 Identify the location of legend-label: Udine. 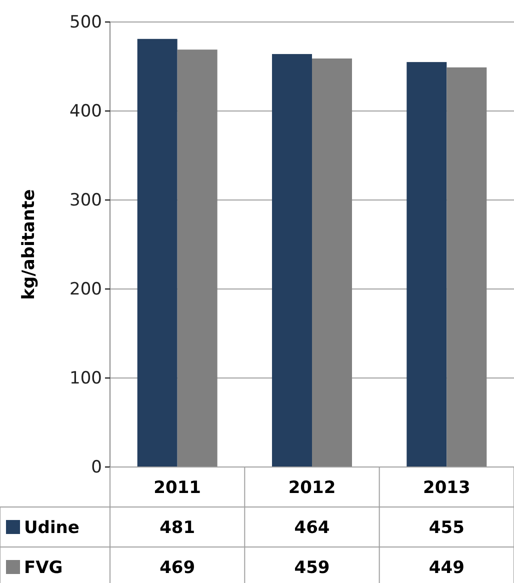
(52, 528).